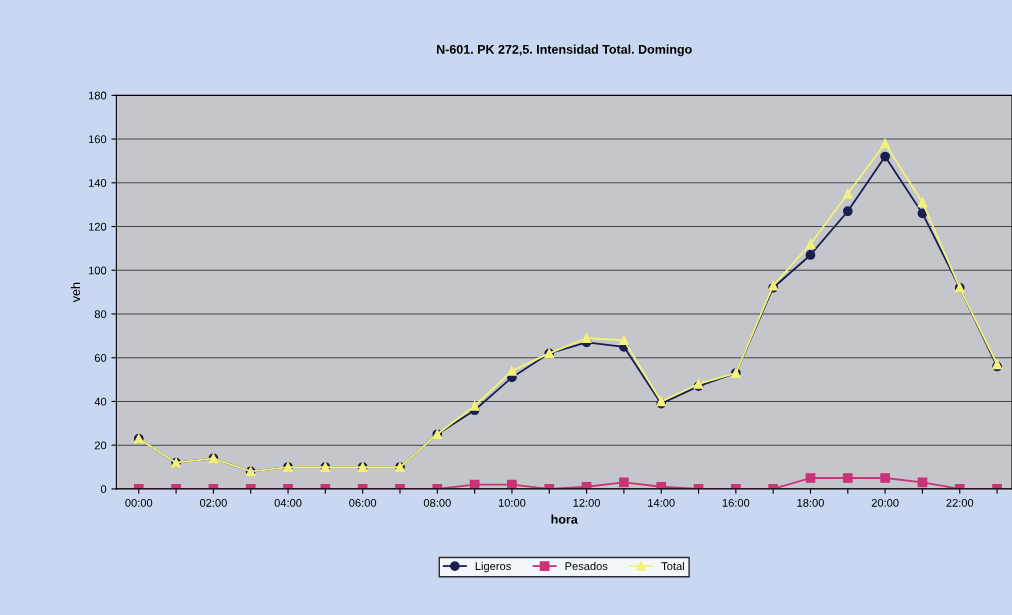 This screenshot has width=1012, height=615. Describe the element at coordinates (586, 566) in the screenshot. I see `legend-label: Pesados` at that location.